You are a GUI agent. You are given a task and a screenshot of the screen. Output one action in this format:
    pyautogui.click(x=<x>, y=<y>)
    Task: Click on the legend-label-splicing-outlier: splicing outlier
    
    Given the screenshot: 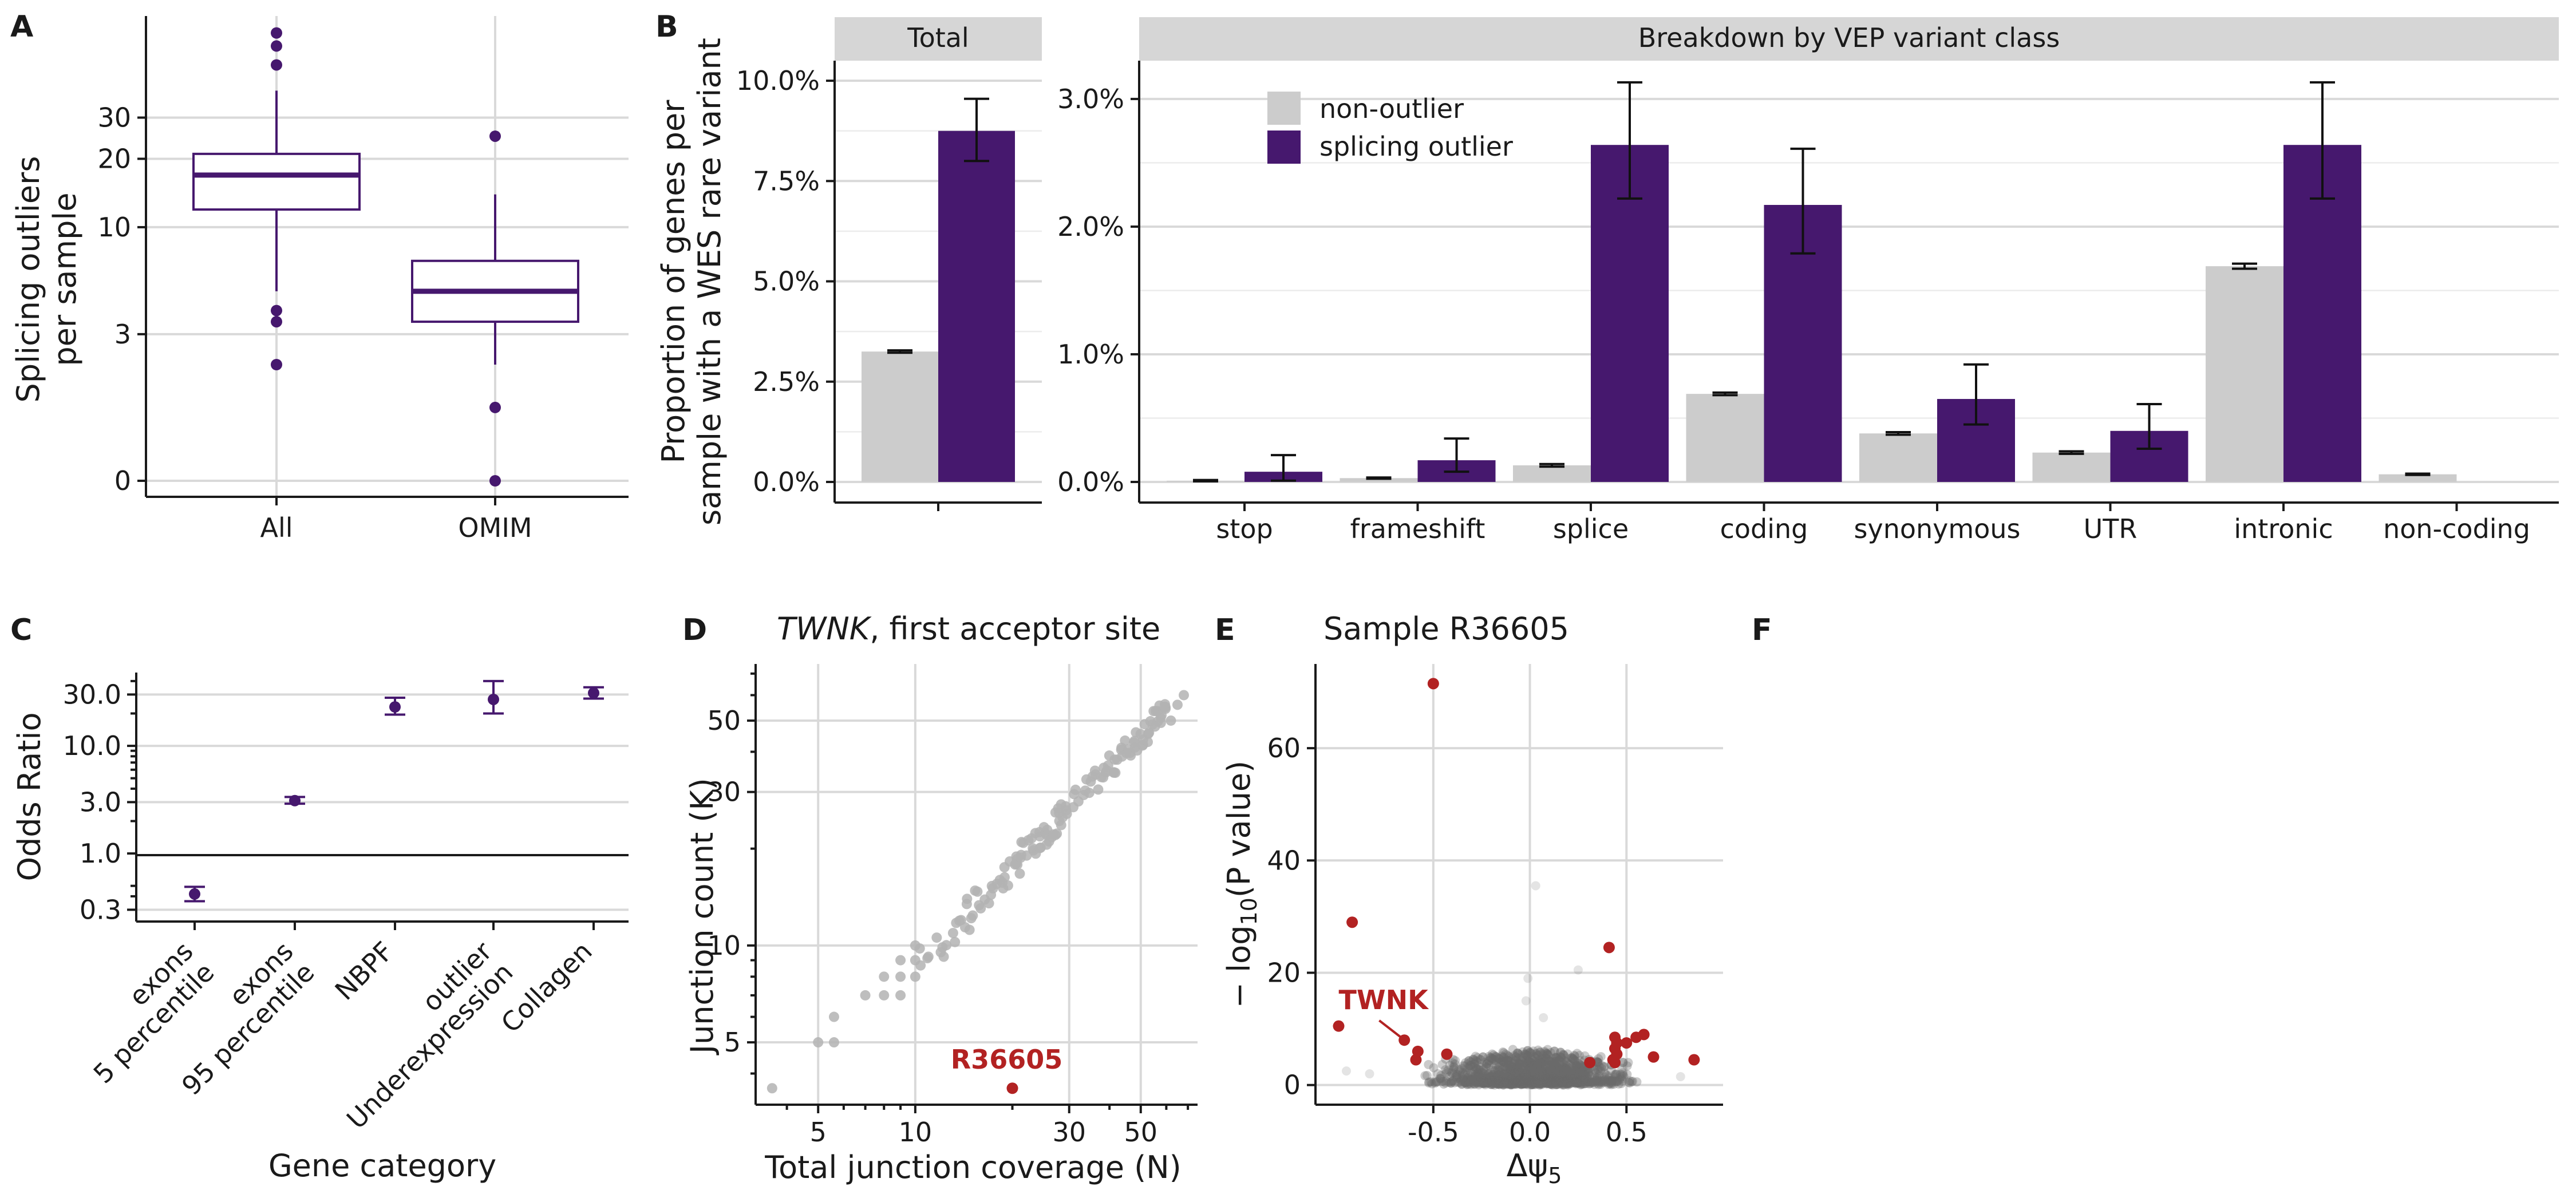 What is the action you would take?
    pyautogui.click(x=1416, y=147)
    